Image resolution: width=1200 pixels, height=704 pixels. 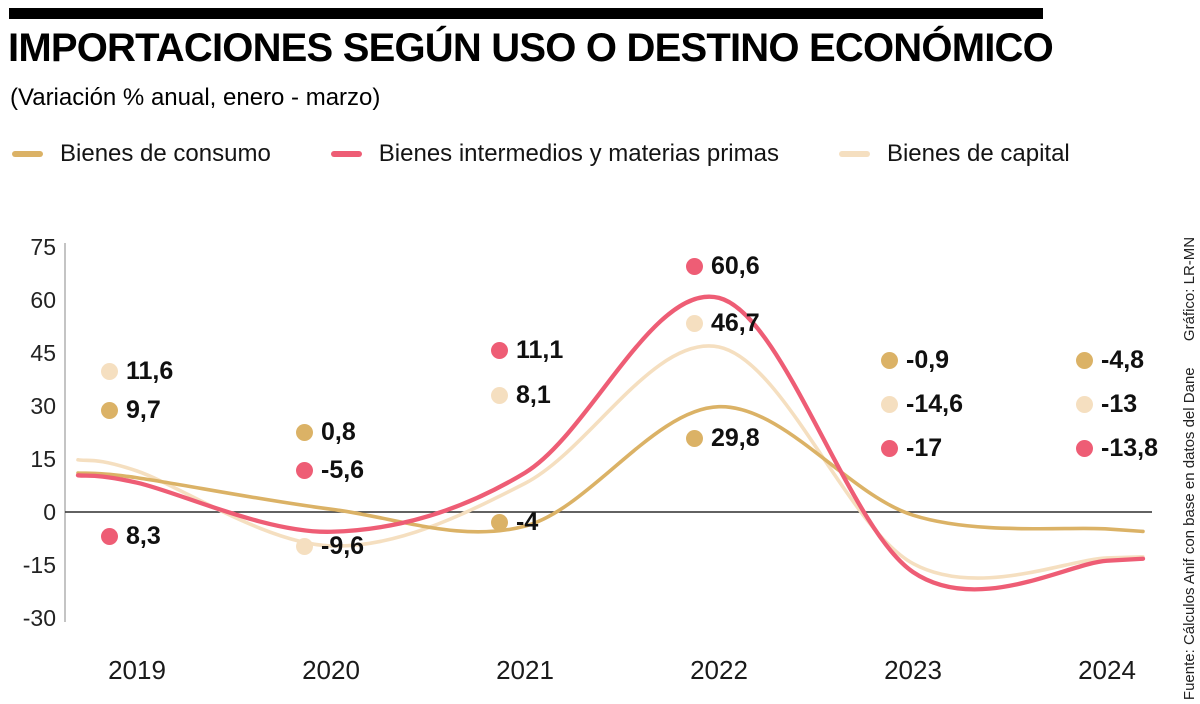 What do you see at coordinates (143, 409) in the screenshot?
I see `point-value: 9,7` at bounding box center [143, 409].